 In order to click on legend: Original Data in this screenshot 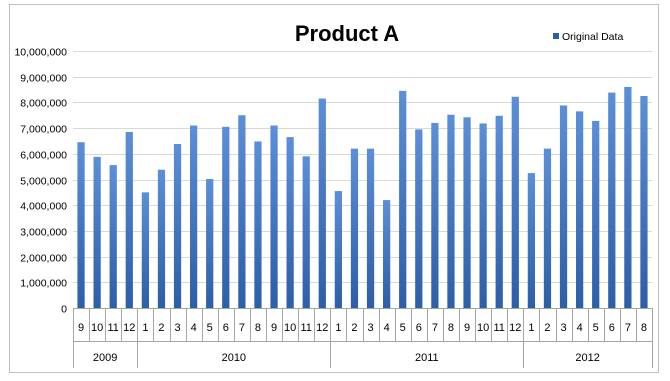, I will do `click(588, 37)`.